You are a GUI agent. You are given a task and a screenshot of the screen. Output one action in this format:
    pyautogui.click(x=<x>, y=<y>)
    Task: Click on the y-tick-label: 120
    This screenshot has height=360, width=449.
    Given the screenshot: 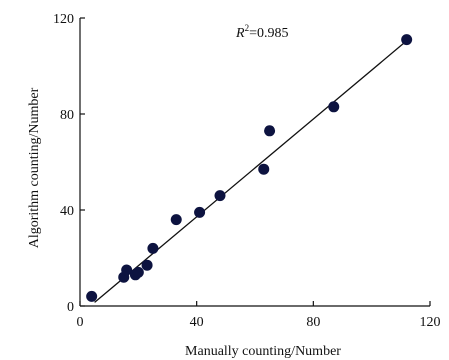 What is the action you would take?
    pyautogui.click(x=63, y=19)
    